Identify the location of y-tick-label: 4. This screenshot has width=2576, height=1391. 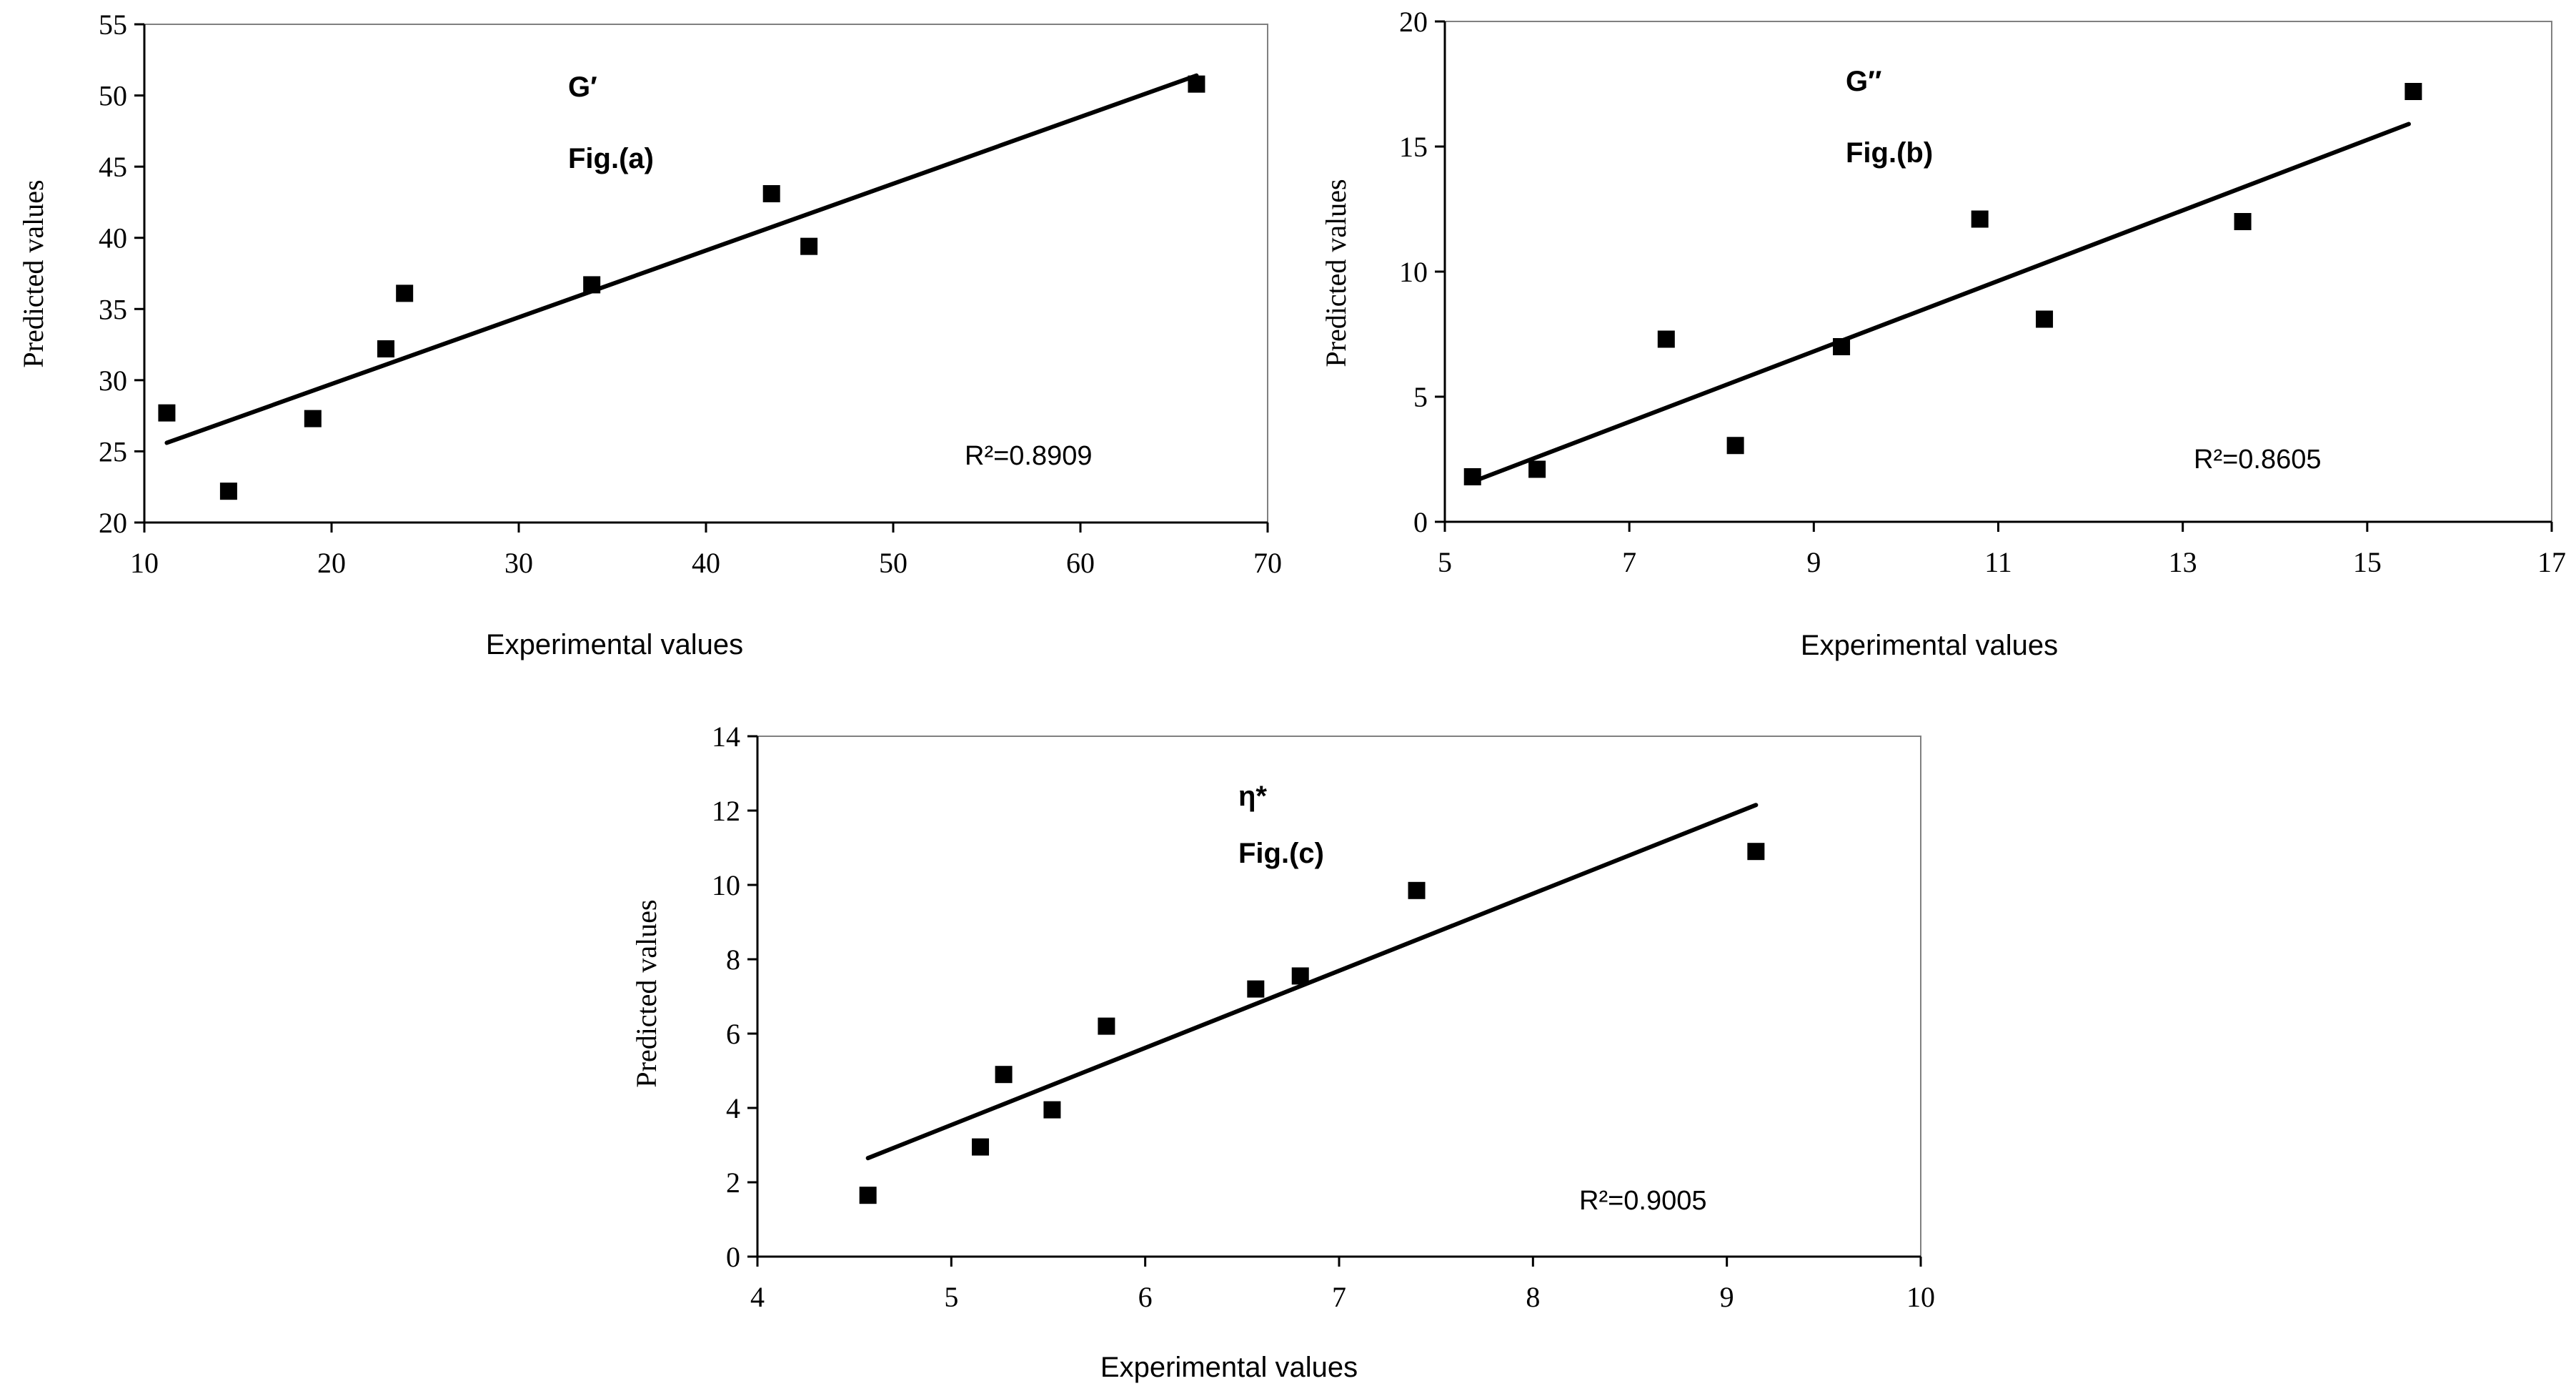
(733, 1108).